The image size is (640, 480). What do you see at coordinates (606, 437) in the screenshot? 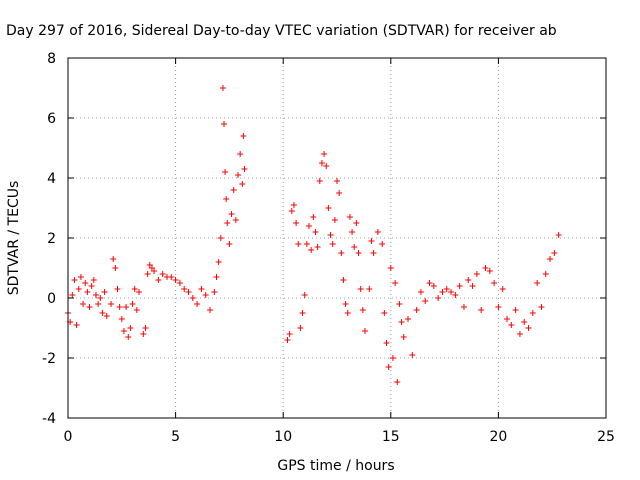
I see `x-tick-label: 25` at bounding box center [606, 437].